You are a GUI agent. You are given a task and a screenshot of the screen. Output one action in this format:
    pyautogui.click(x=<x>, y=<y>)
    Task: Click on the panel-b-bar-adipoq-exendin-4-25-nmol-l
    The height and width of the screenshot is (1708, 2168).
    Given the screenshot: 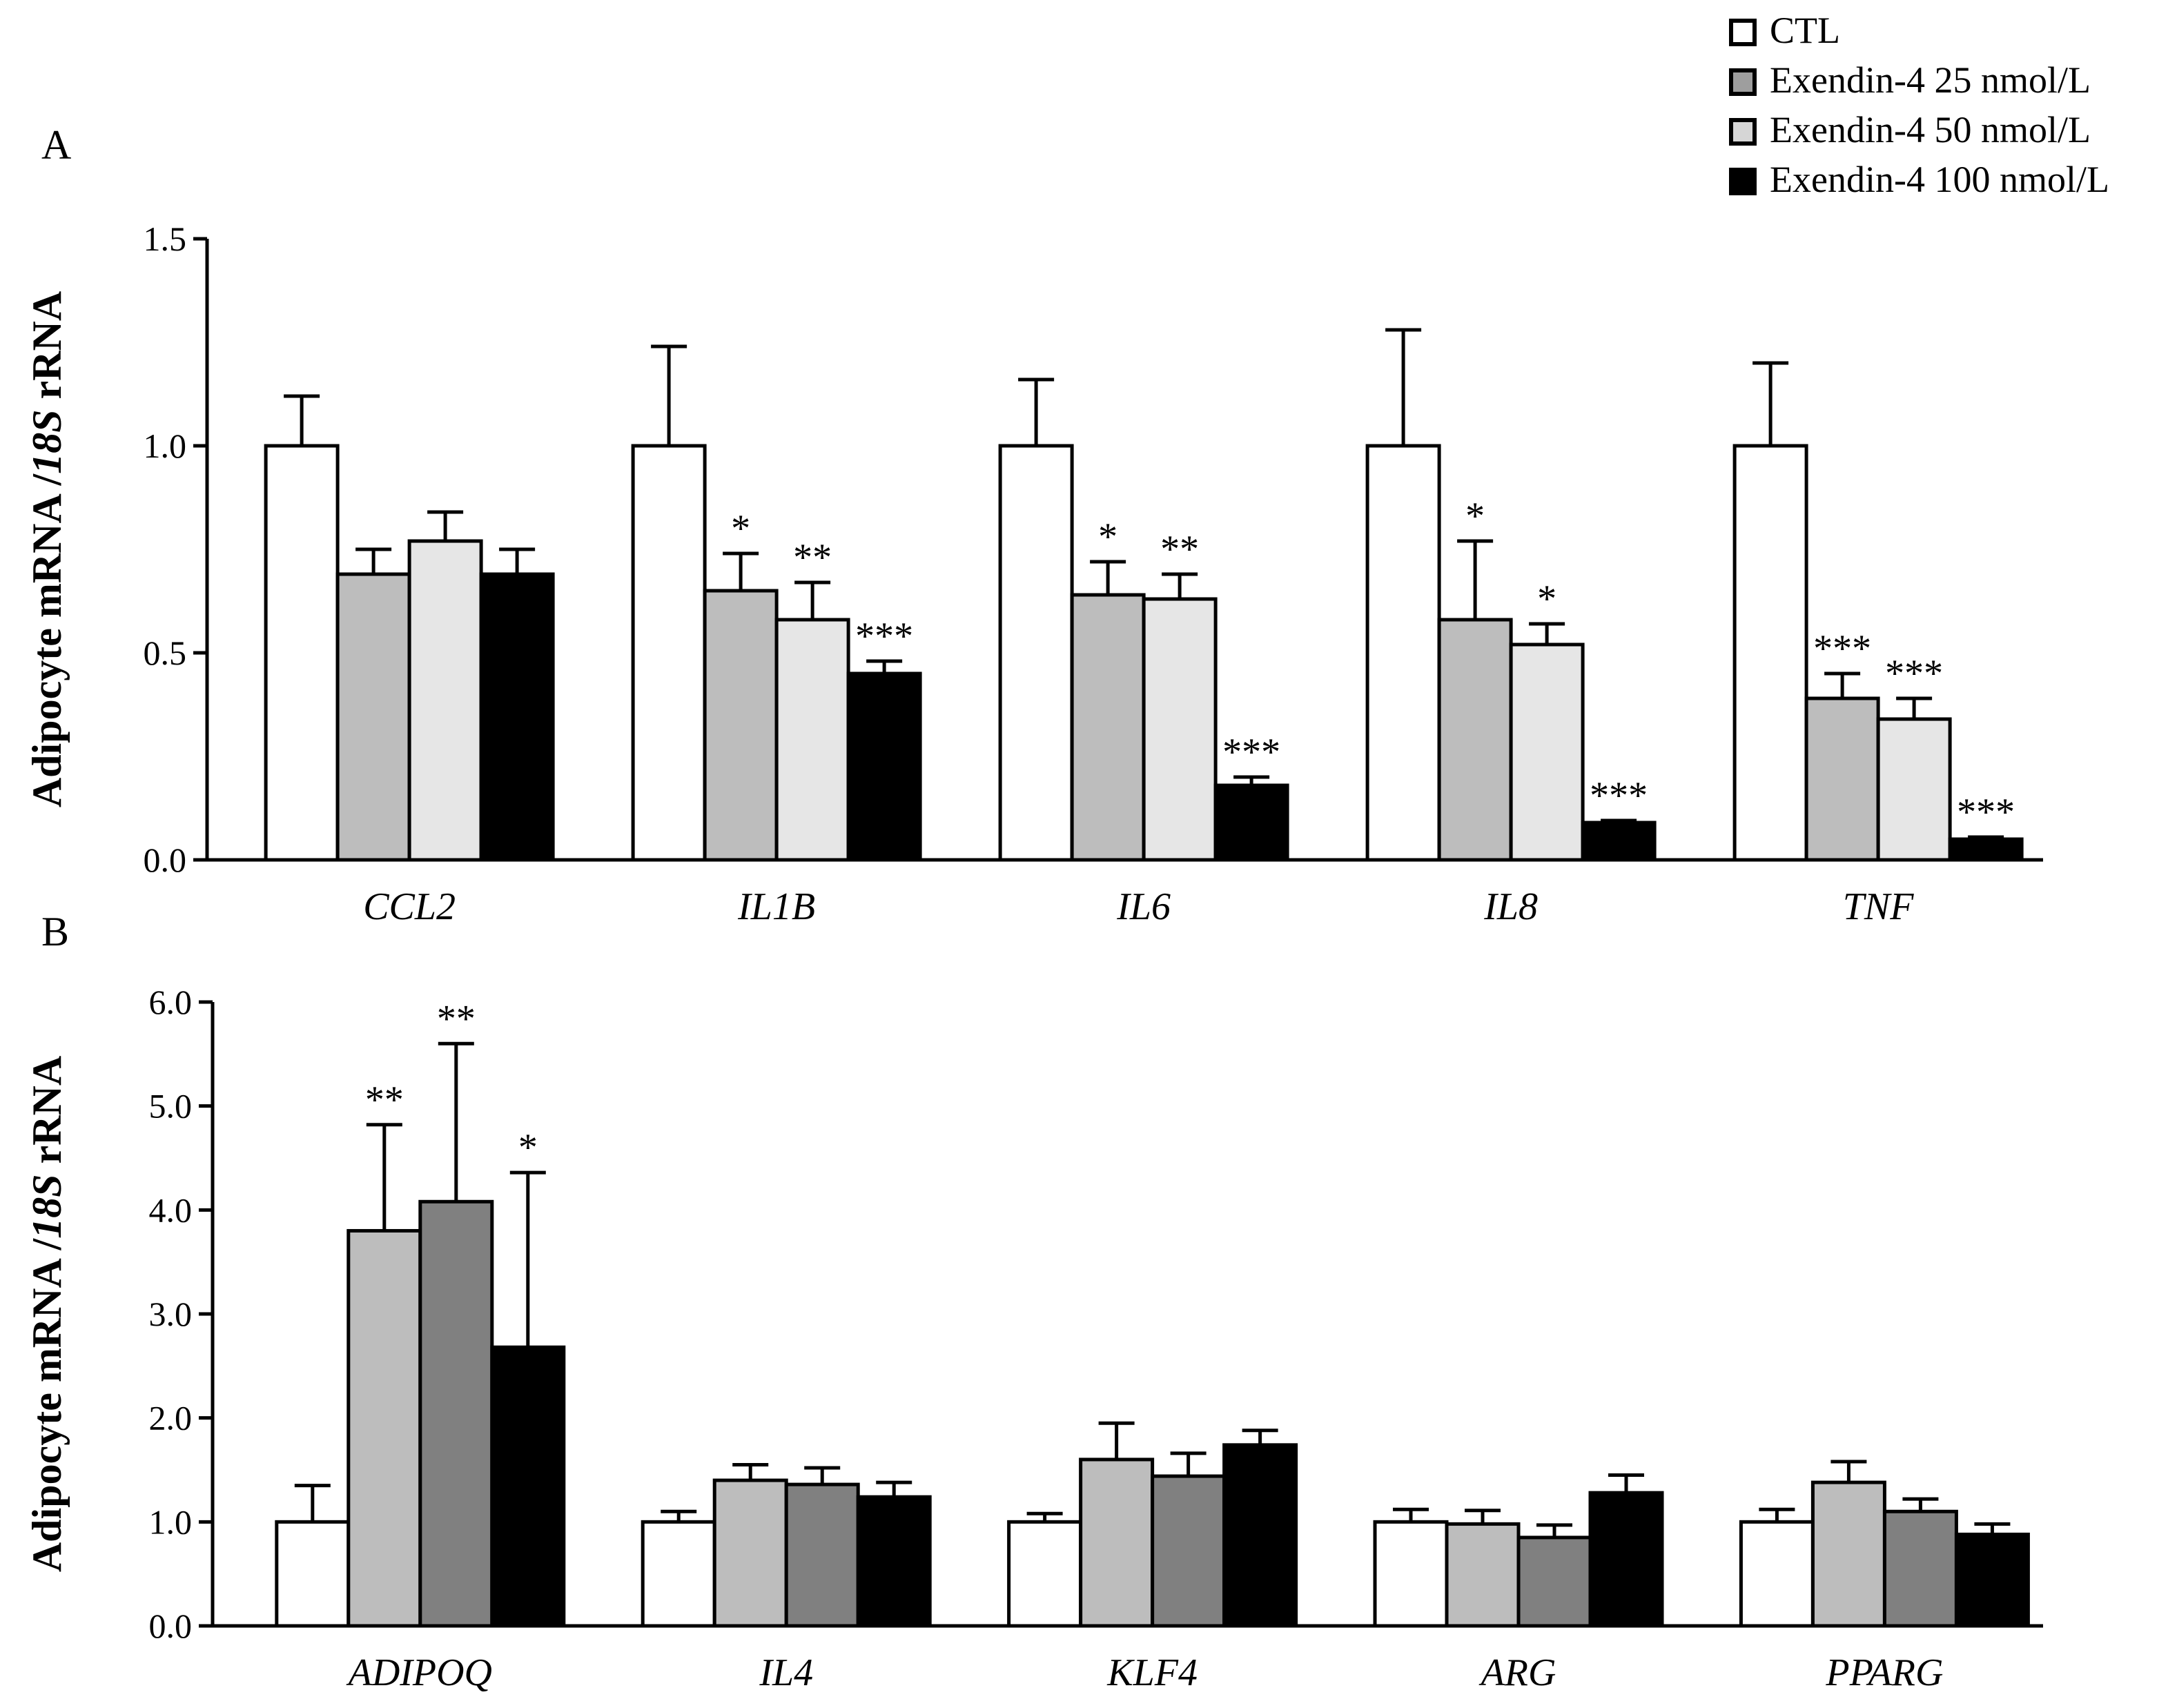 What is the action you would take?
    pyautogui.click(x=384, y=1428)
    